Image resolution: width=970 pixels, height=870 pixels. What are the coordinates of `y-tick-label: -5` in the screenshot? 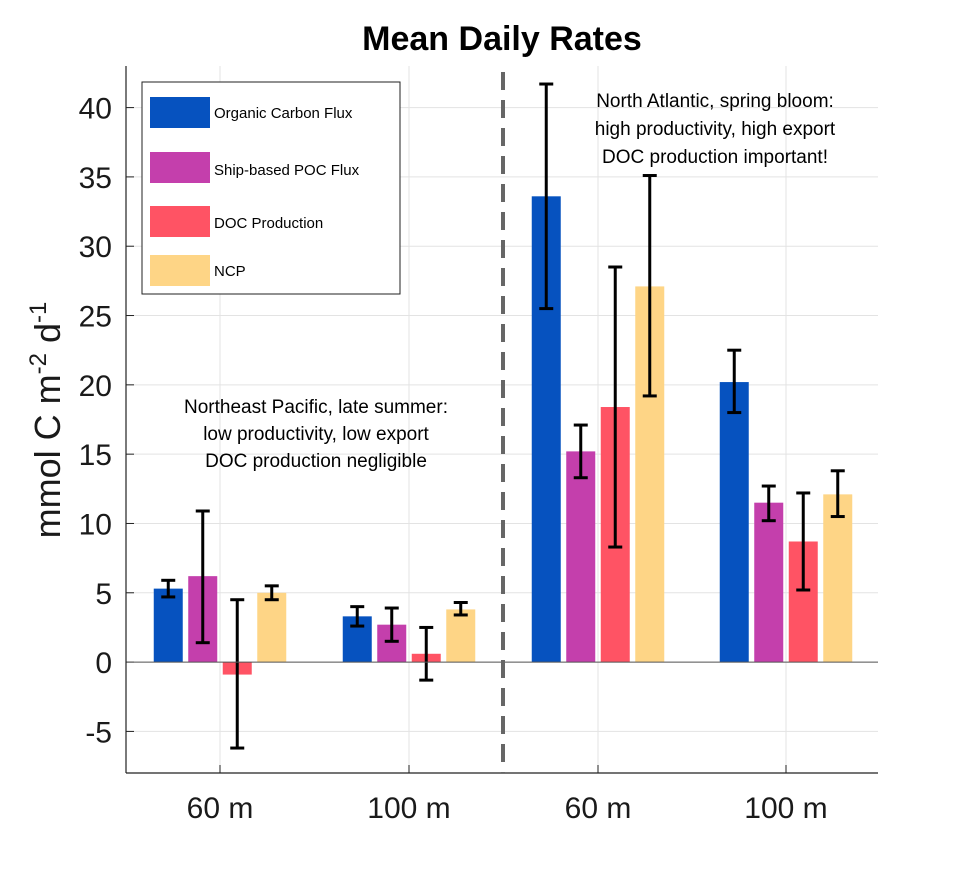 It's located at (98, 732).